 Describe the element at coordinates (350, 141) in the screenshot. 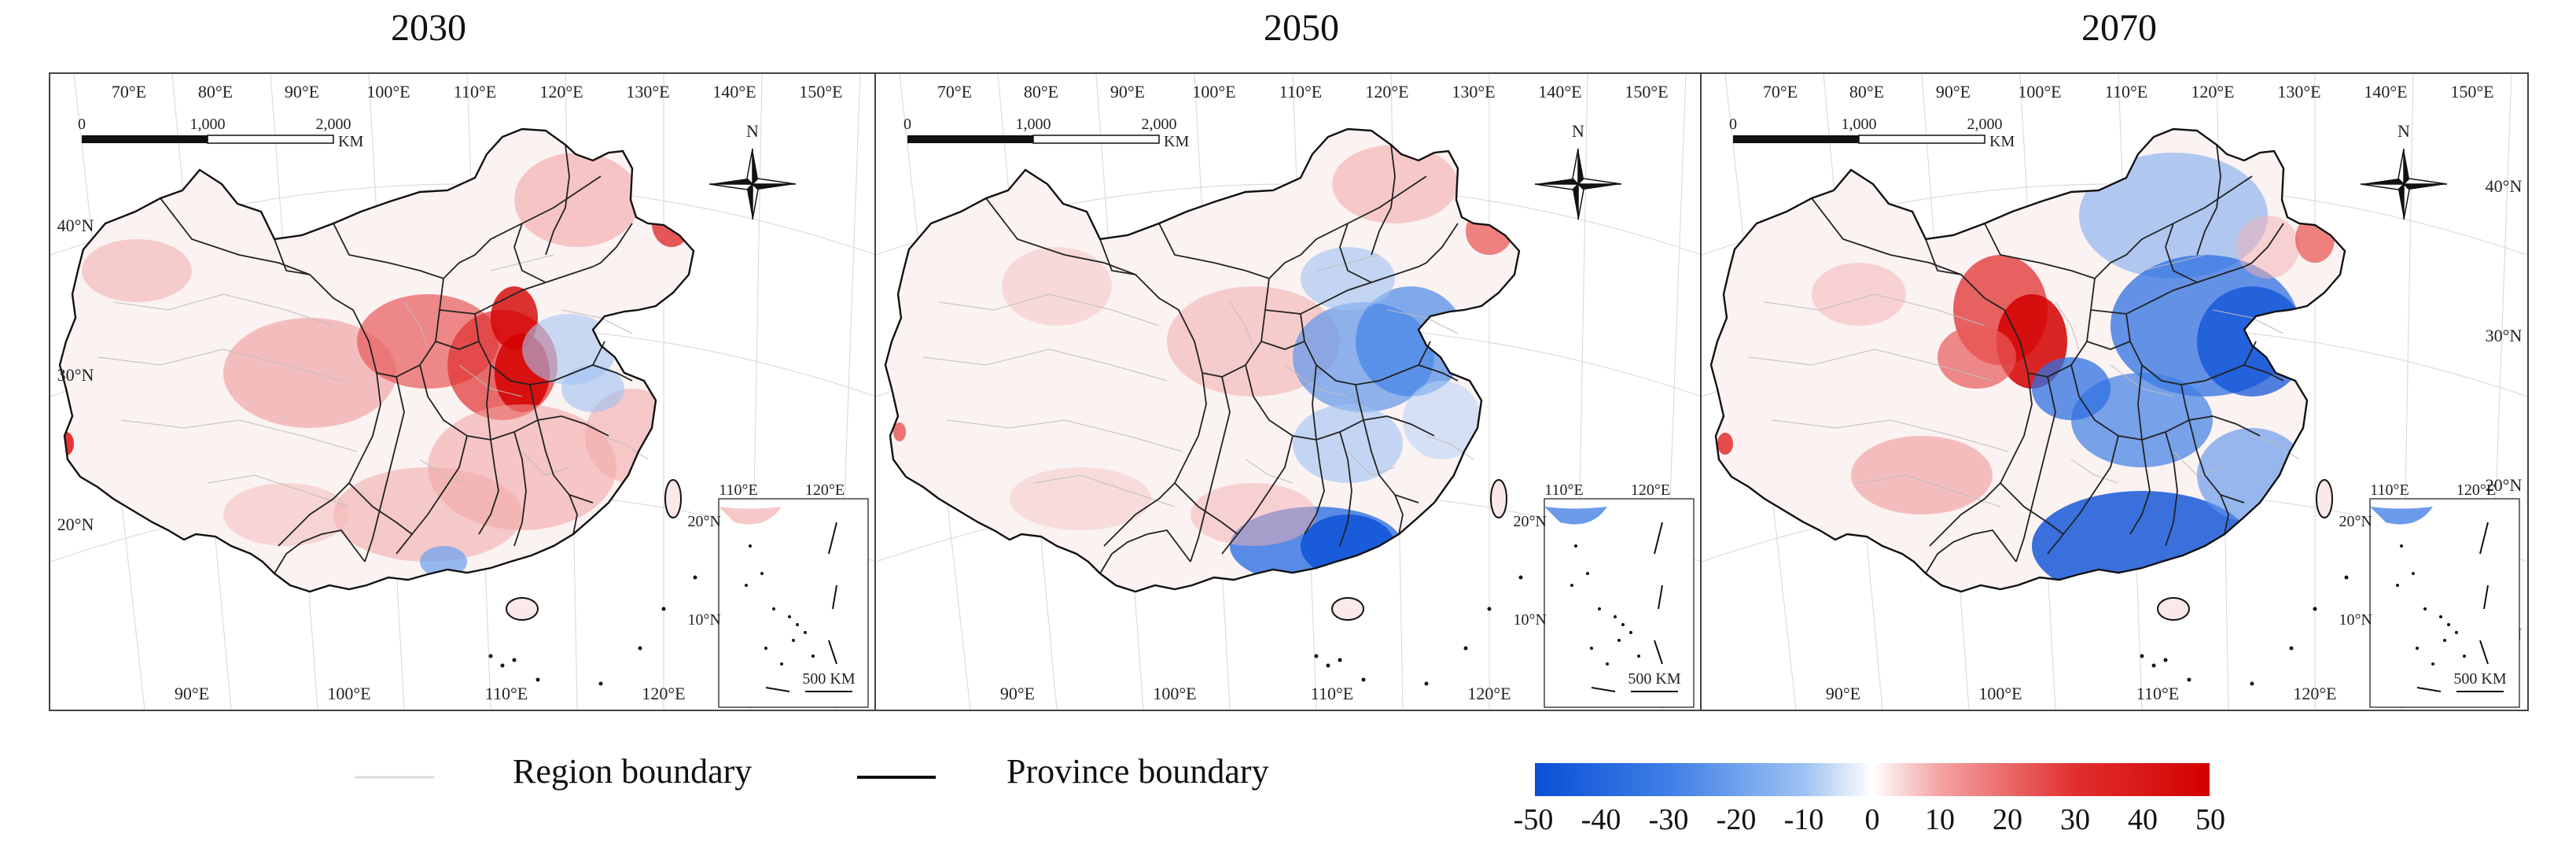

I see `scale-unit: KM` at that location.